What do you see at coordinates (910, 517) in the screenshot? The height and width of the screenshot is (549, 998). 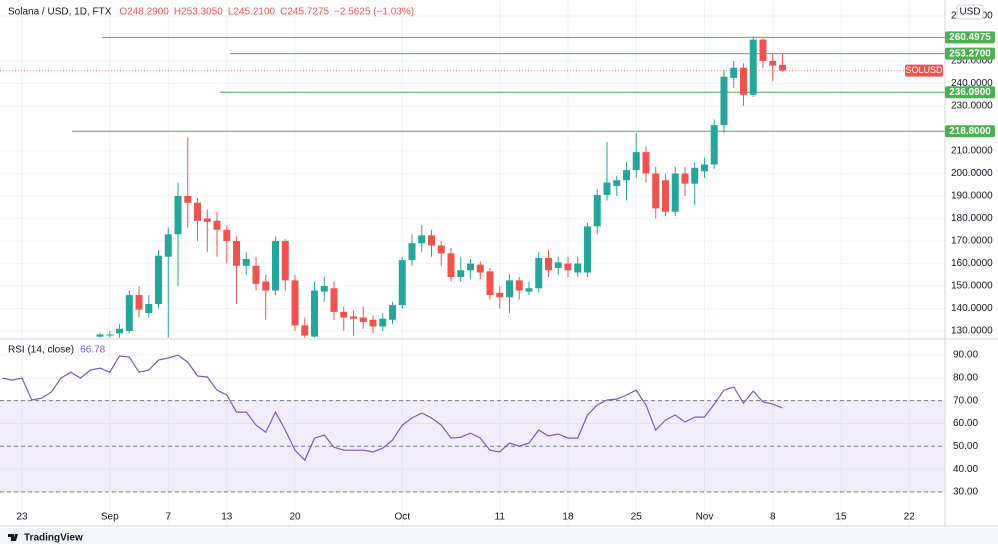 I see `x-tick-label: 22` at bounding box center [910, 517].